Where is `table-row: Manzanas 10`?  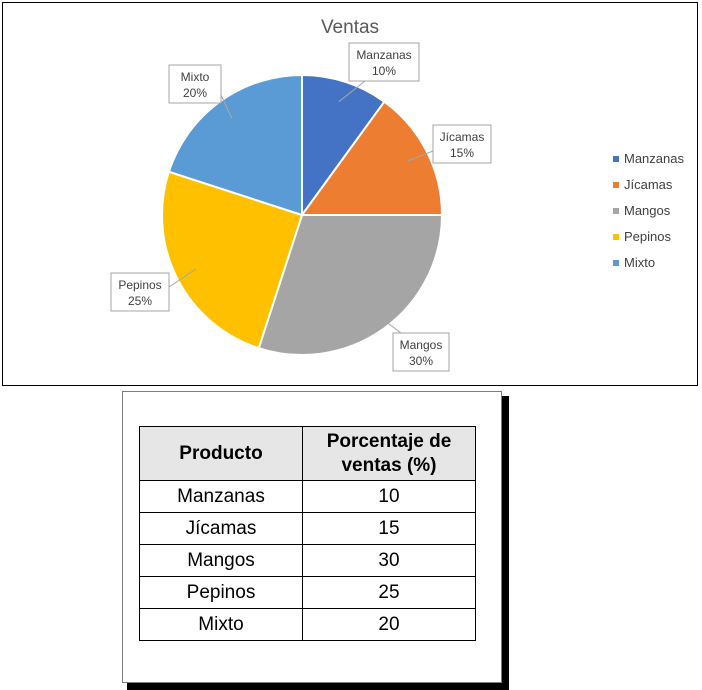 table-row: Manzanas 10 is located at coordinates (307, 496).